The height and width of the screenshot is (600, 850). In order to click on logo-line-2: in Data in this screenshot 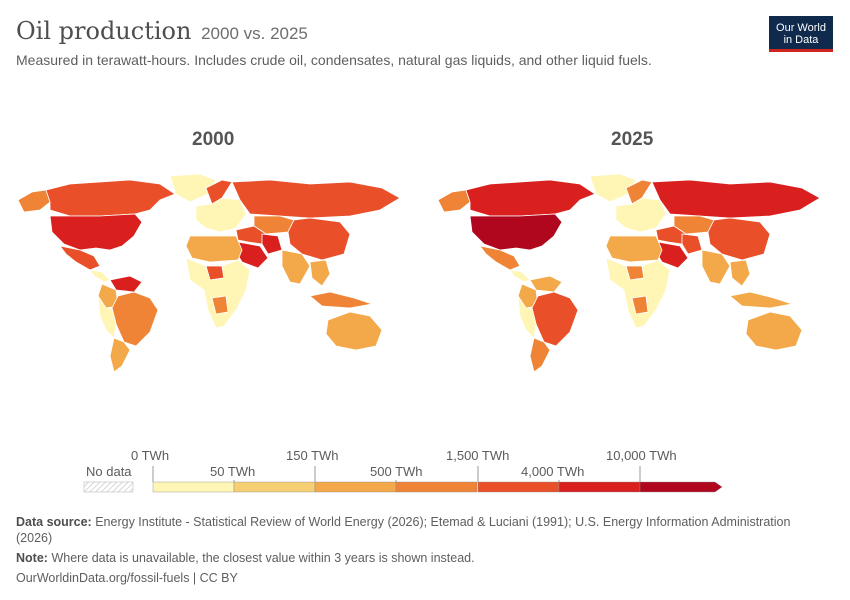, I will do `click(801, 40)`.